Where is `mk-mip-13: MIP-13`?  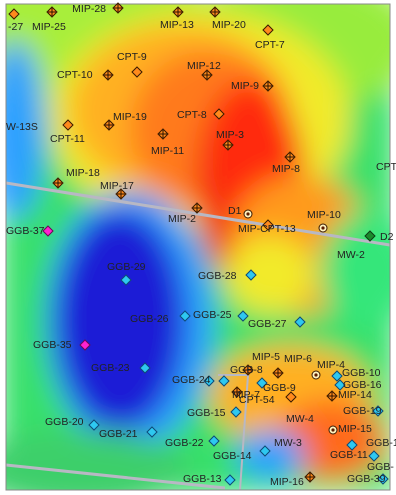
mk-mip-13: MIP-13 is located at coordinates (177, 18).